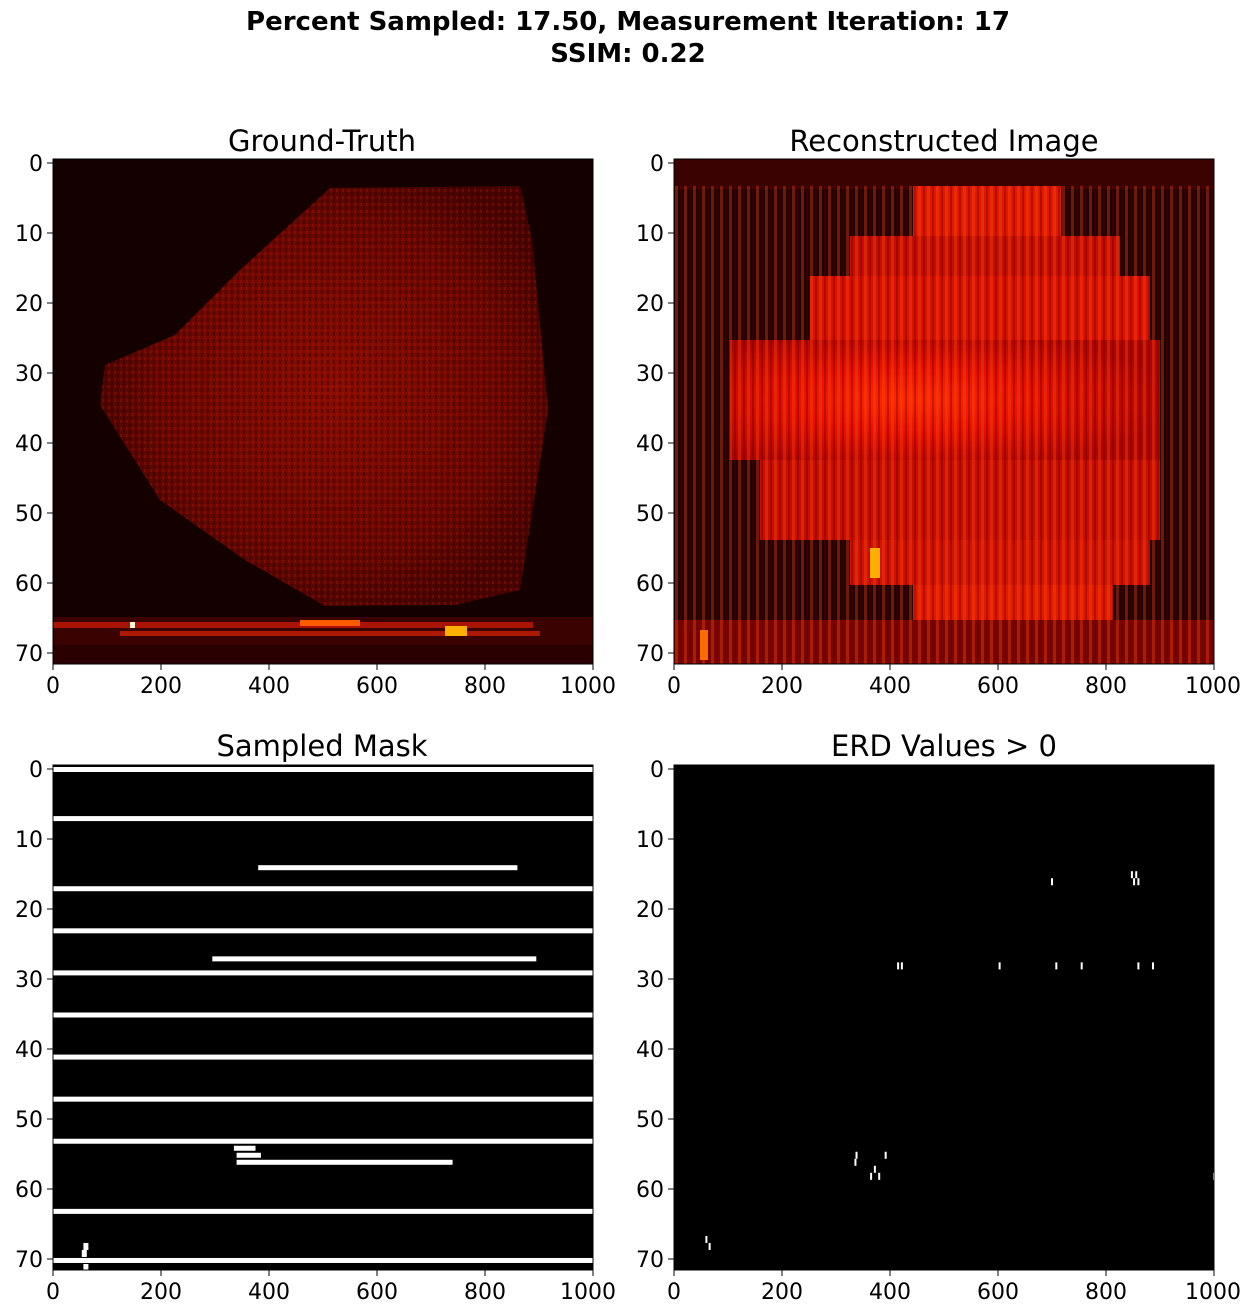 The height and width of the screenshot is (1313, 1256). I want to click on y-axis-erd-values: 0 10 20 30 40 50 60 70, so click(655, 1015).